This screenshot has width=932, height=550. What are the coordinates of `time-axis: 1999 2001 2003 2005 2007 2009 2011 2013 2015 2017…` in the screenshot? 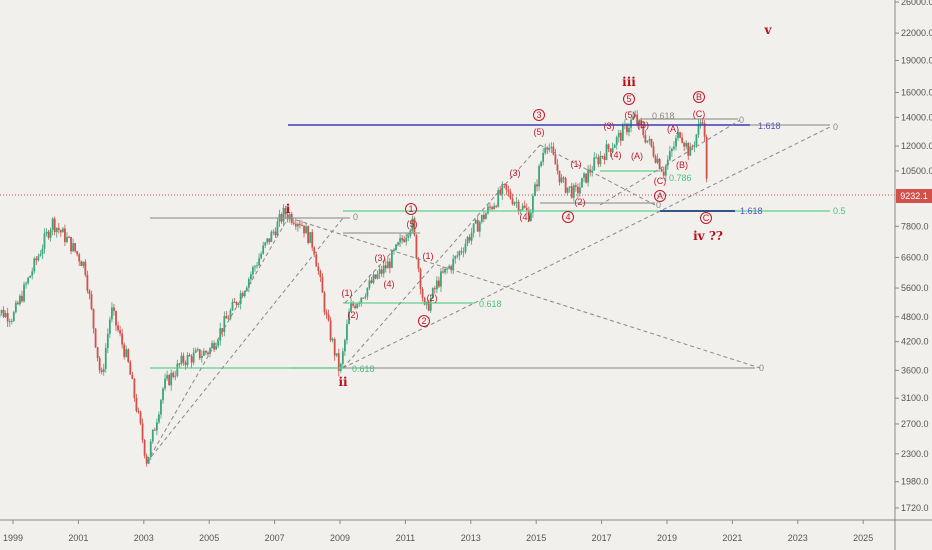 It's located at (438, 531).